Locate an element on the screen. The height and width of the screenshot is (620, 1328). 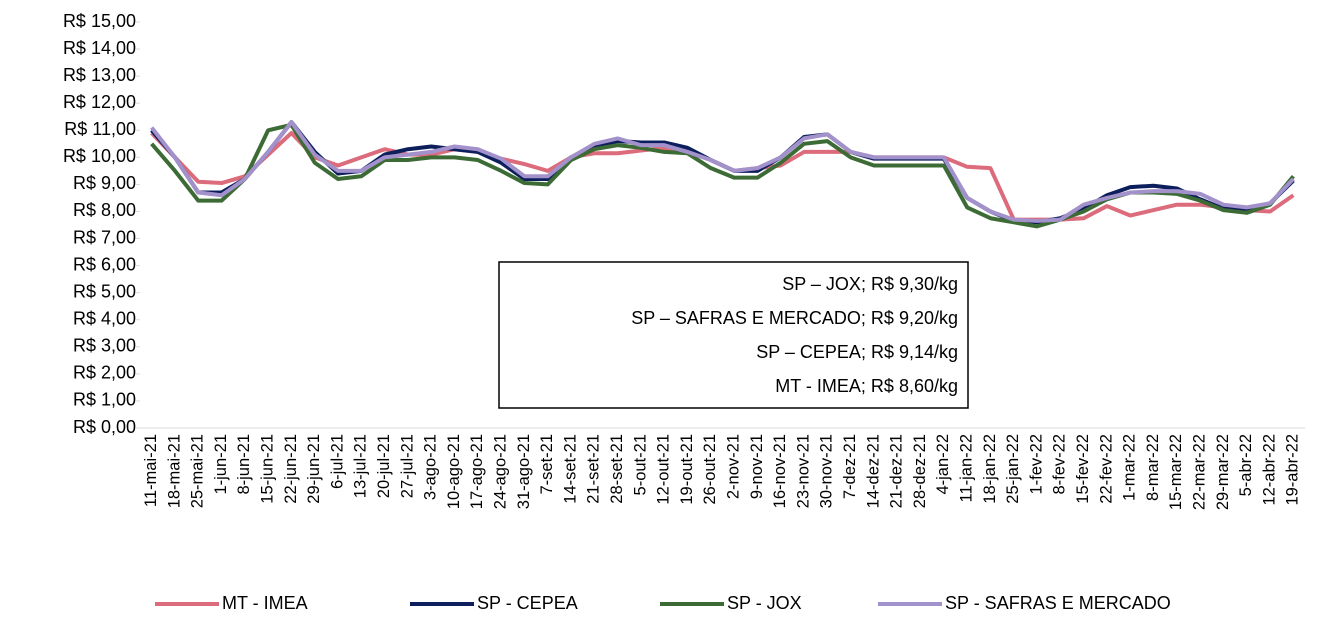
y-tick-label: R$ 9,00 is located at coordinates (104, 183).